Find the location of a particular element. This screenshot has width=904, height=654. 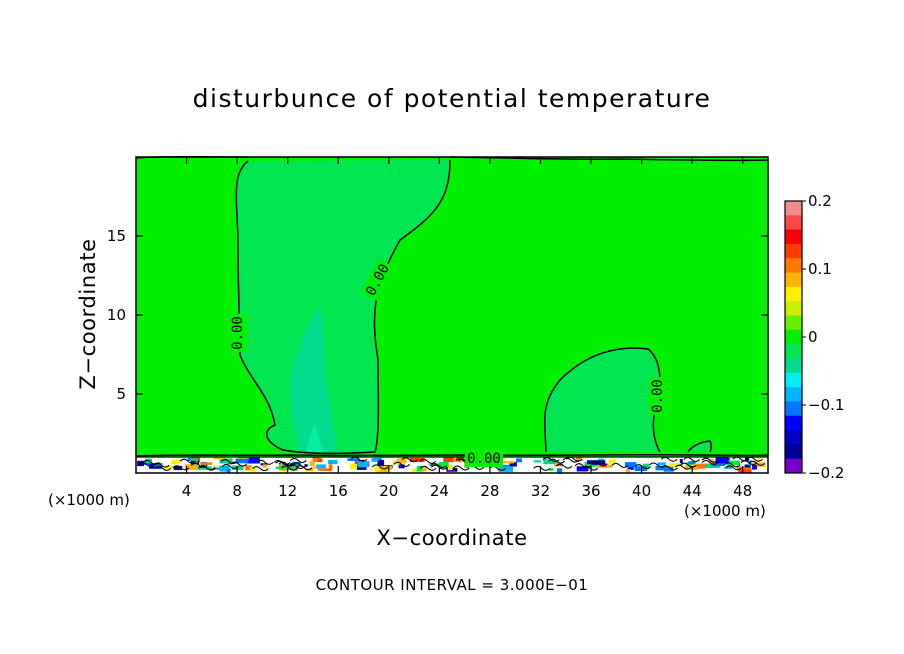

negative-region-core is located at coordinates (314, 379).